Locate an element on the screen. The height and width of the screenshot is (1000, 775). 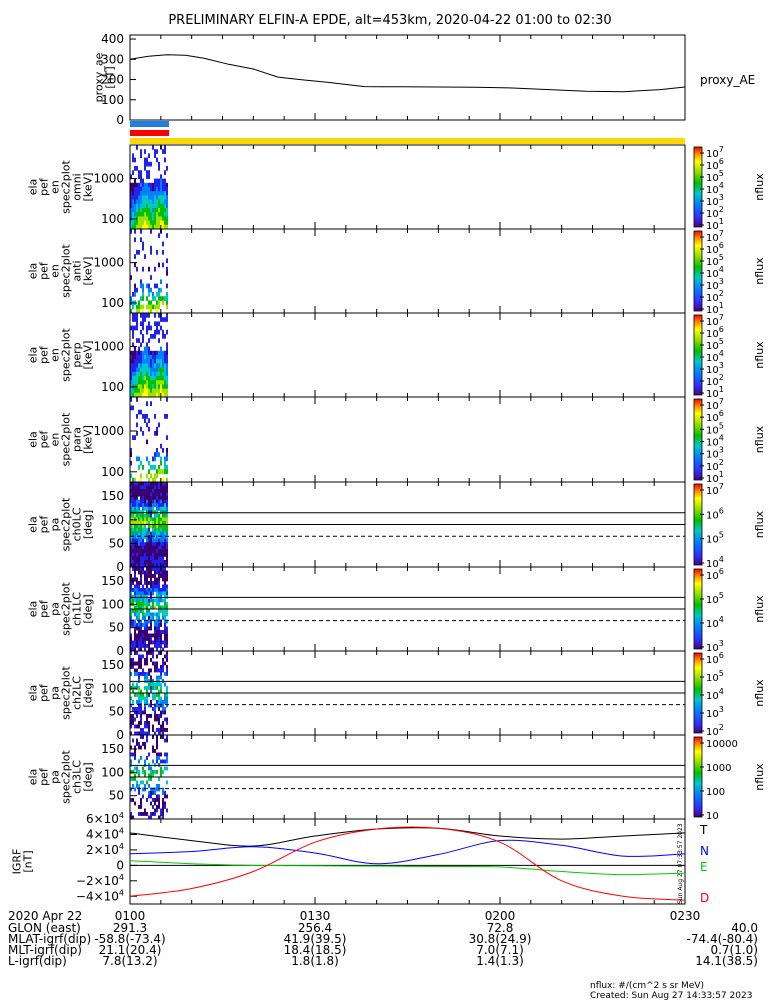
y-axis-label: spec2plot is located at coordinates (66, 609).